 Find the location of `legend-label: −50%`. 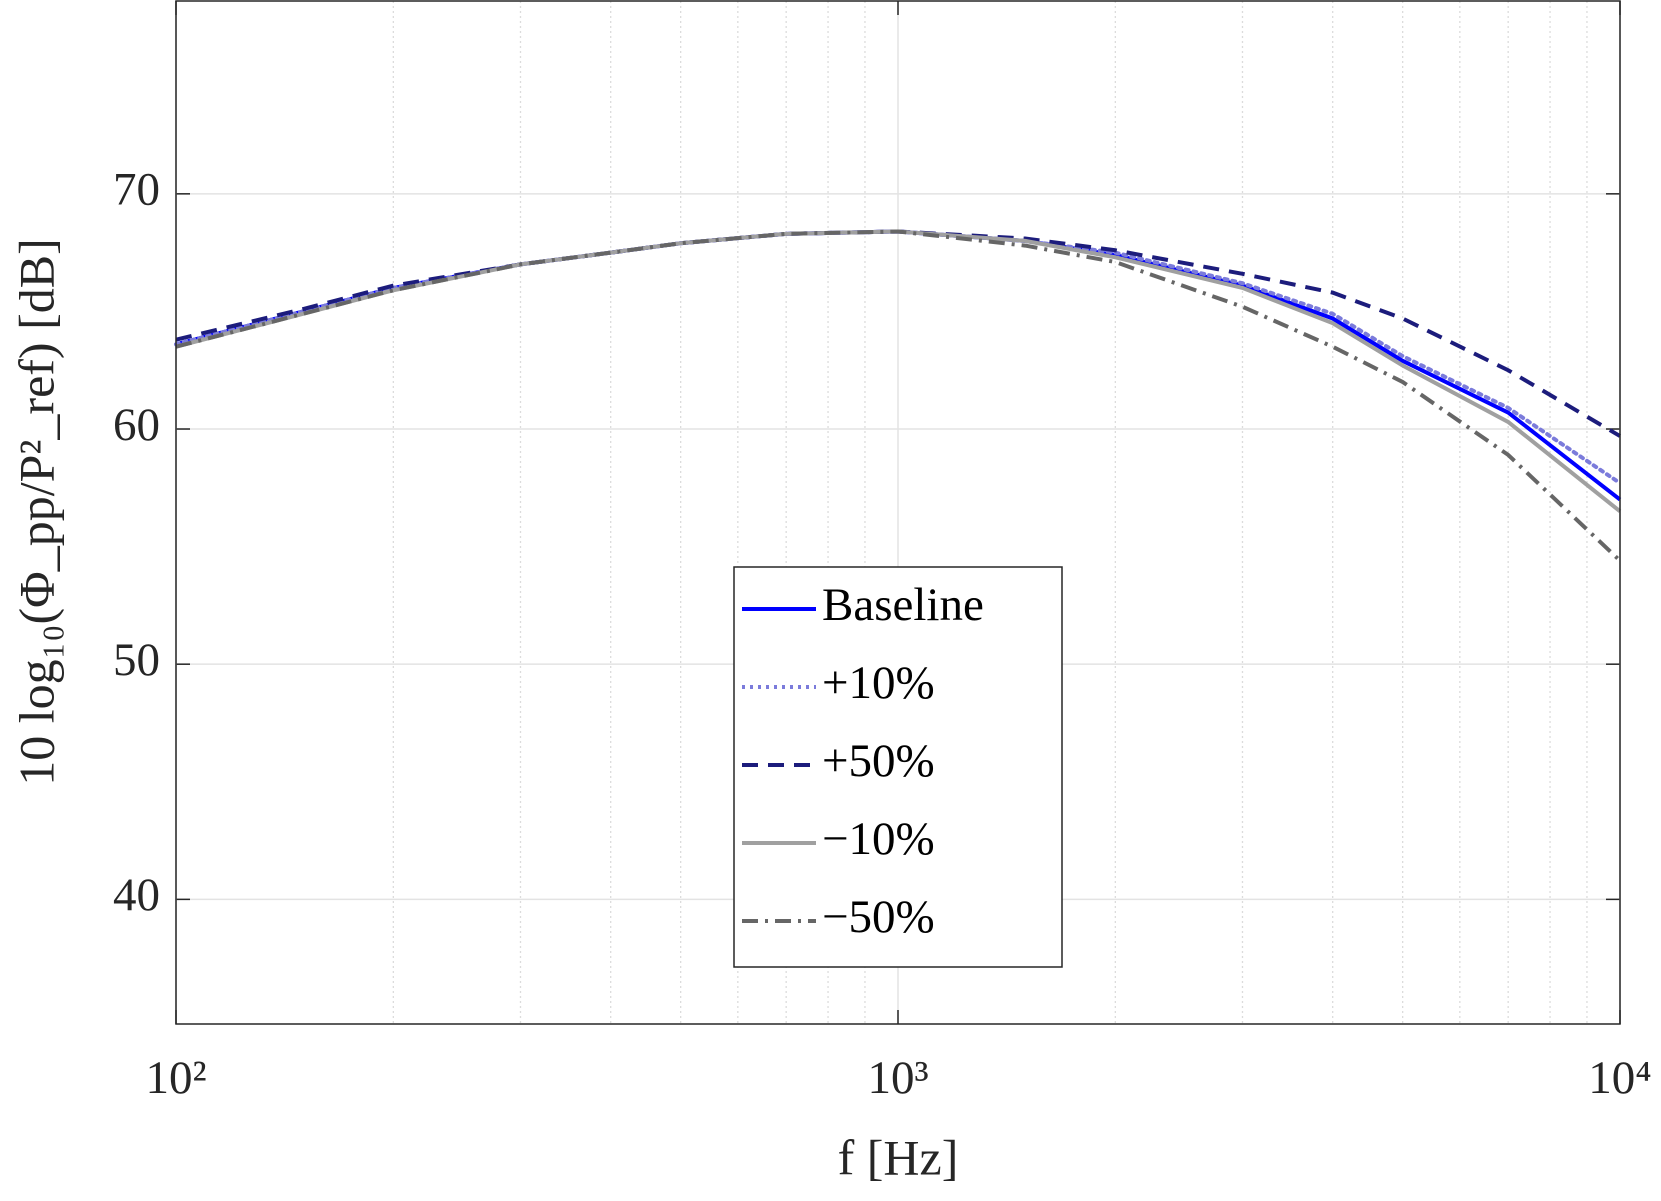

legend-label: −50% is located at coordinates (878, 917).